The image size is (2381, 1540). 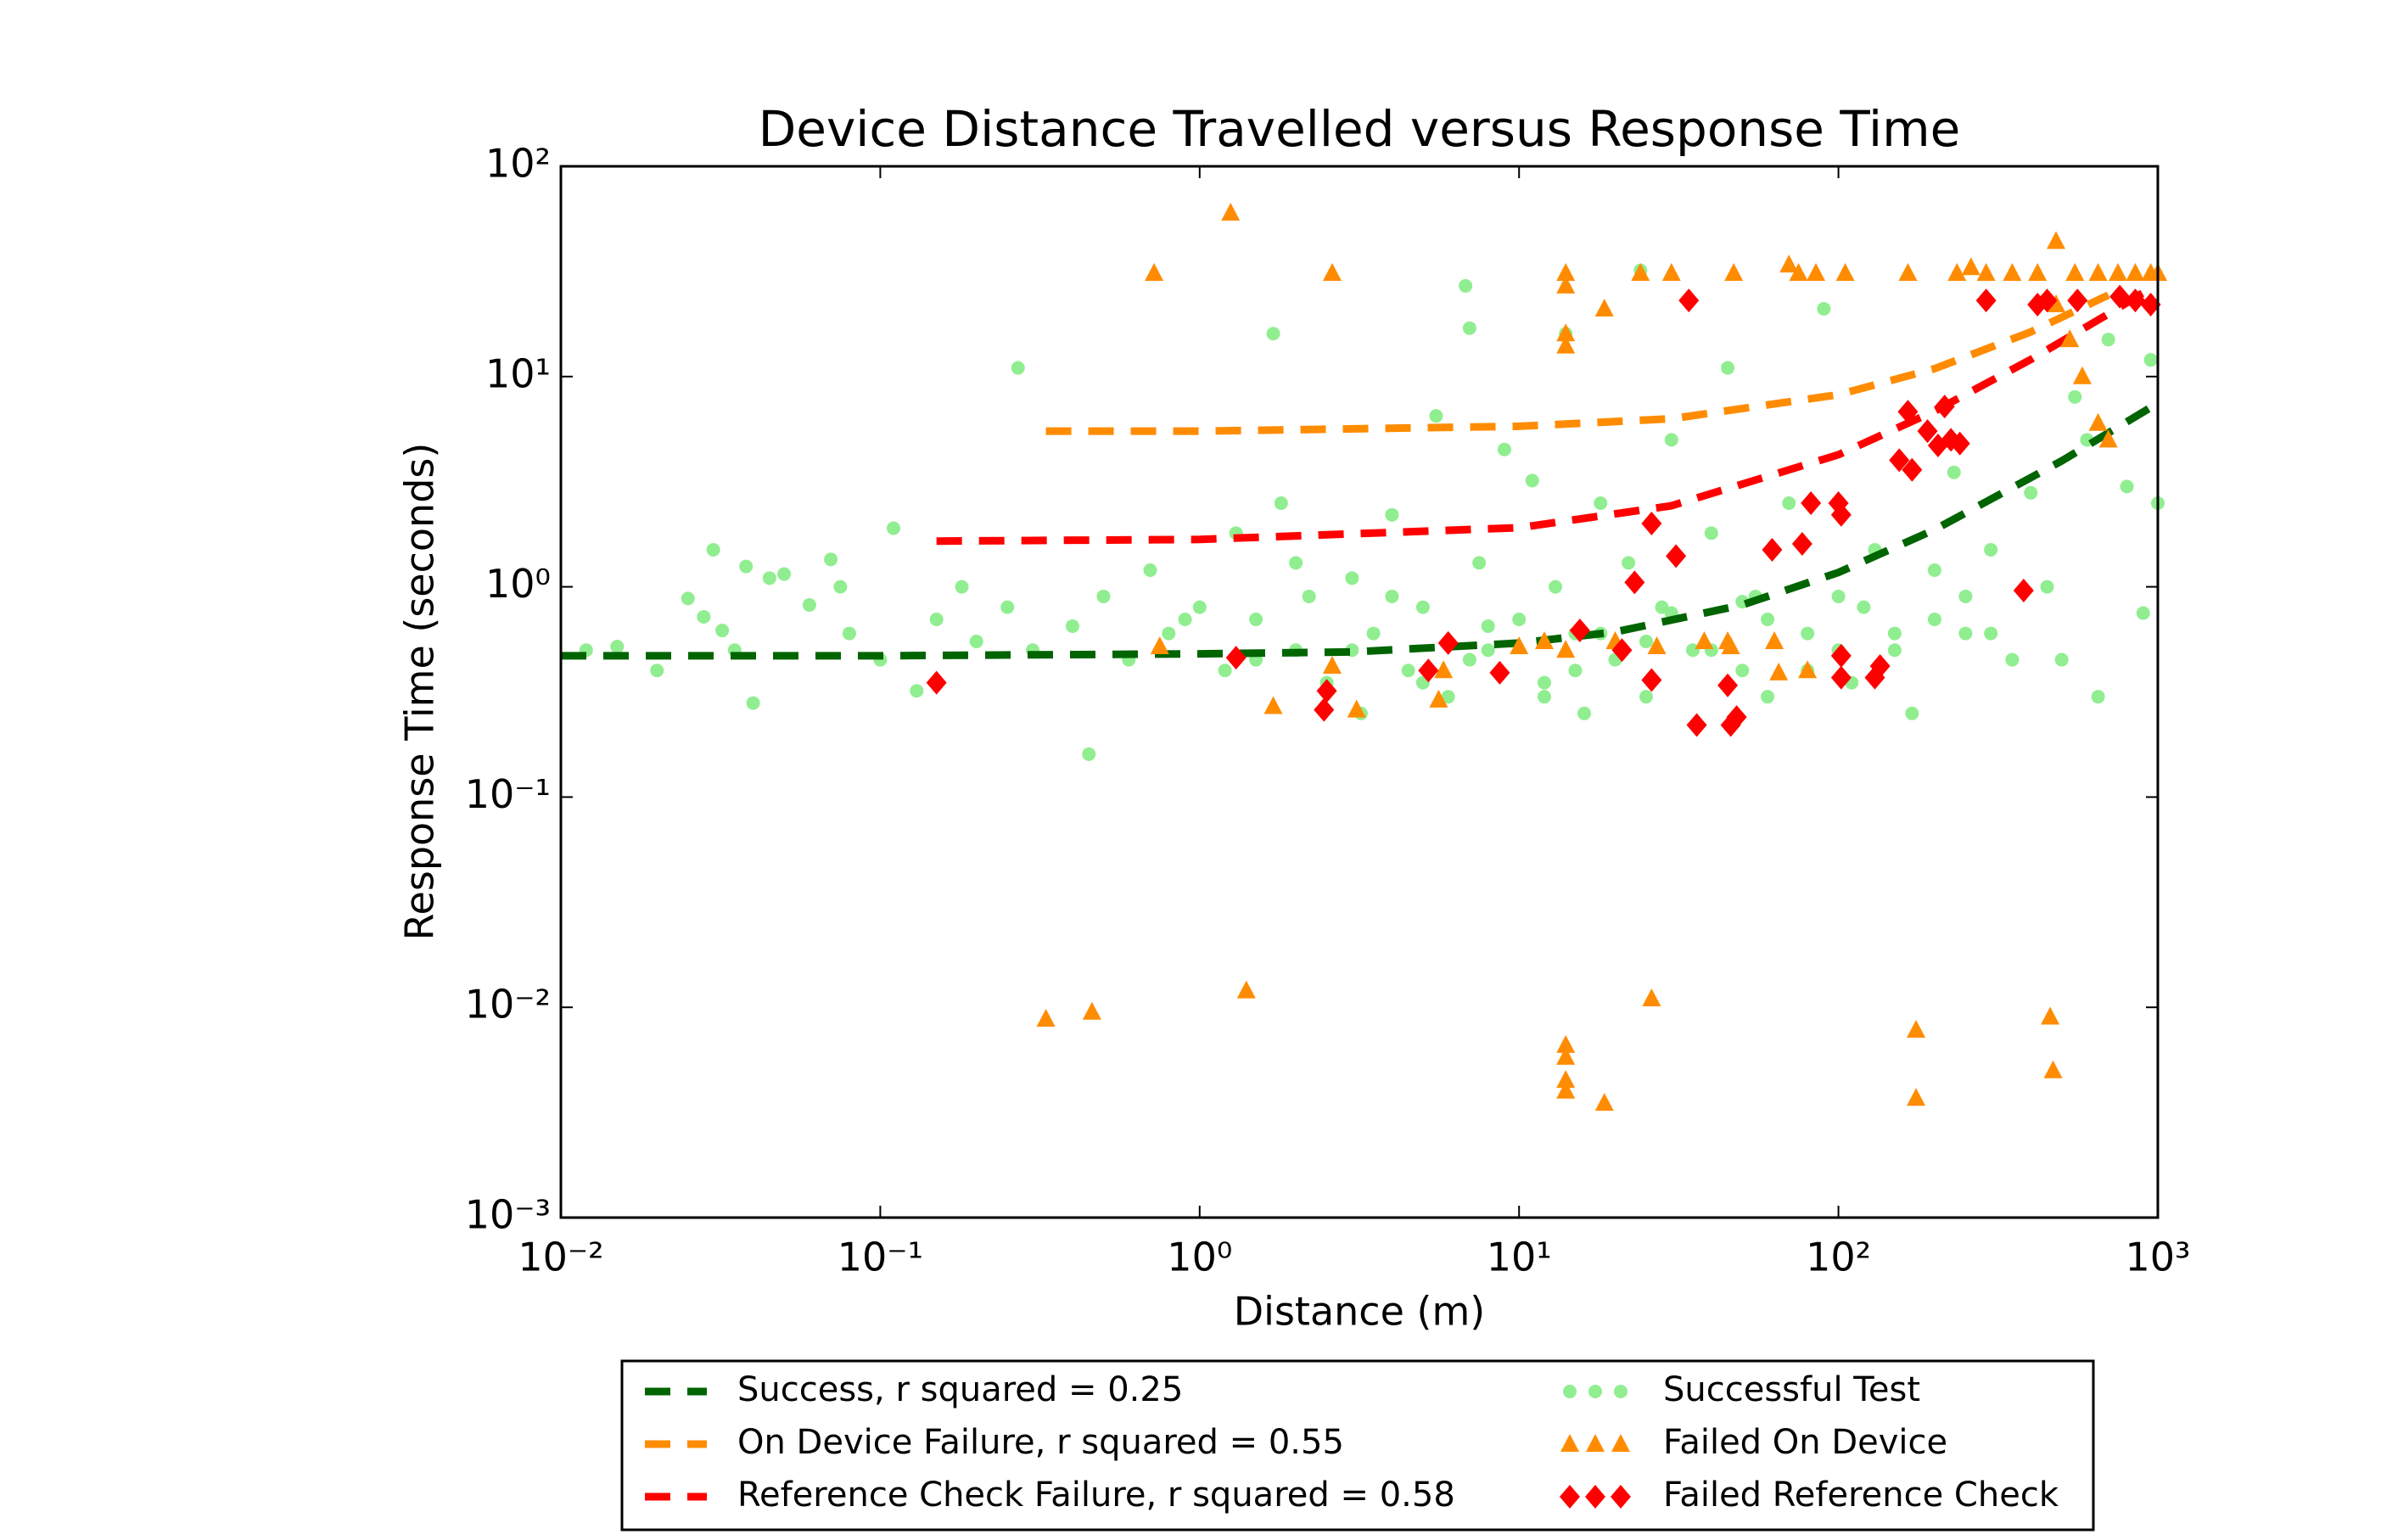 I want to click on legend-label: On Device Failure, r squared = 0.55, so click(x=1040, y=1442).